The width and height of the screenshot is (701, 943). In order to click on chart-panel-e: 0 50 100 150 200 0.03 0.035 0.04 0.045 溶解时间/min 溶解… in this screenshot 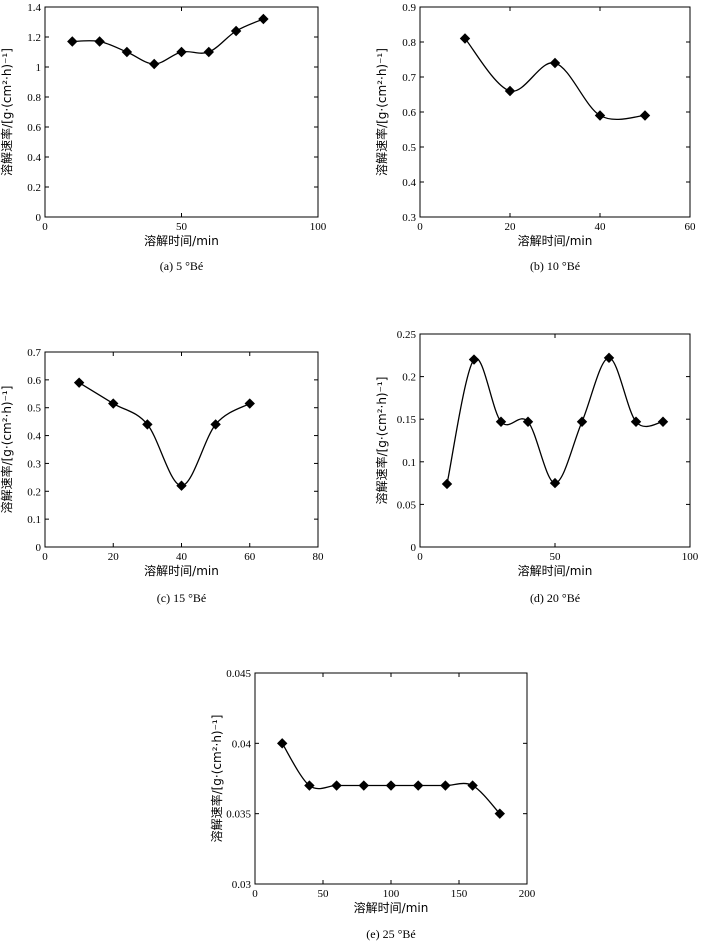, I will do `click(372, 804)`.